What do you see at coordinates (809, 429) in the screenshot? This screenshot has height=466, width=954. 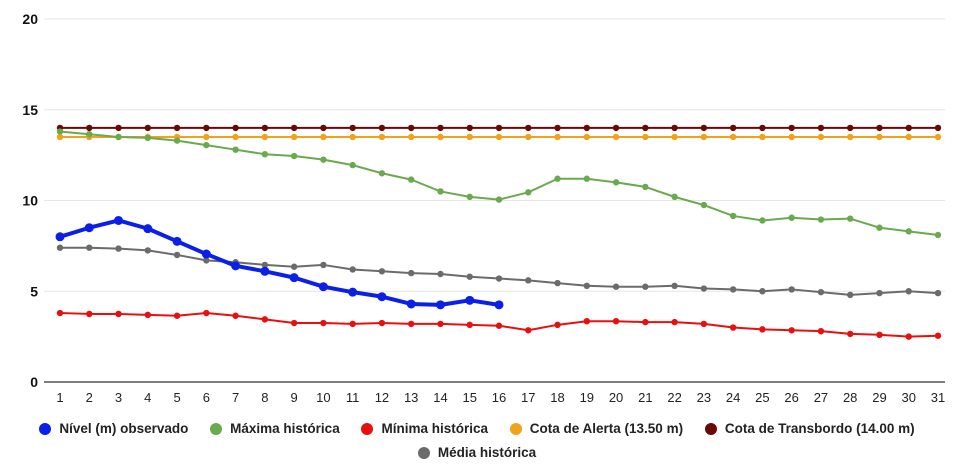 I see `legend-item-transbordo: Cota de Transbordo (14.00 m)` at bounding box center [809, 429].